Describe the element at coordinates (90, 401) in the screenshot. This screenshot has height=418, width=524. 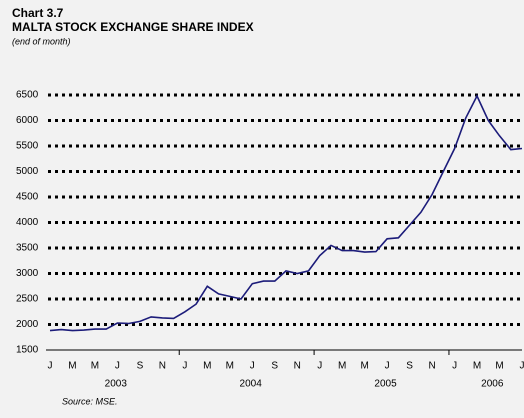
I see `source-note: Source: MSE.` at that location.